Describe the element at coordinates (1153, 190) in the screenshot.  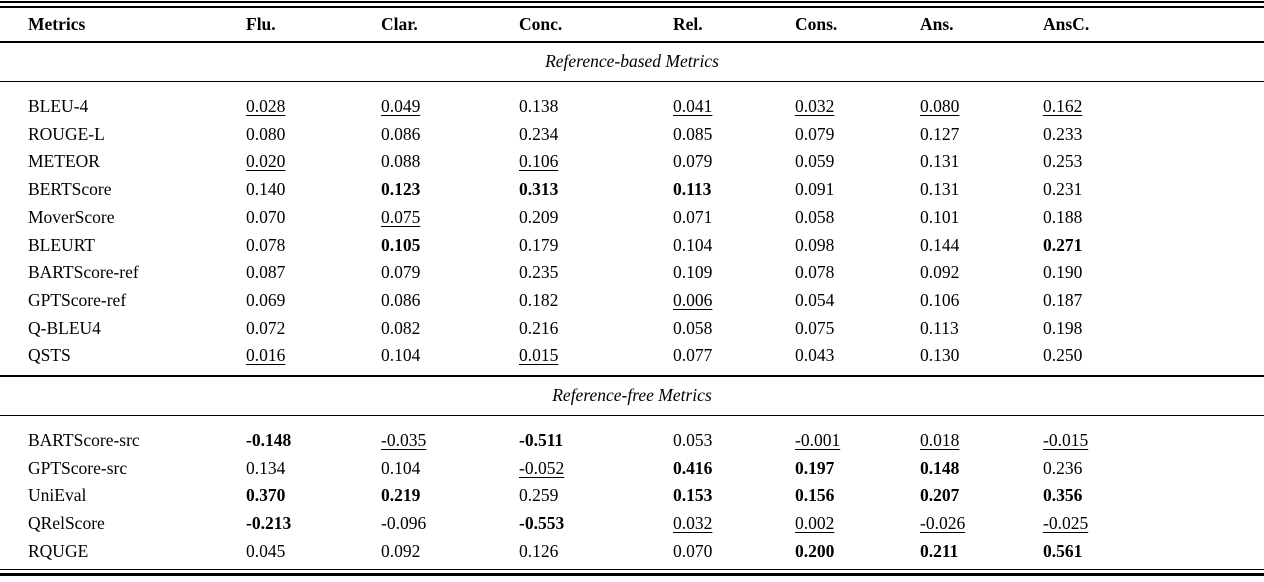
I see `value-cell: 0.231` at that location.